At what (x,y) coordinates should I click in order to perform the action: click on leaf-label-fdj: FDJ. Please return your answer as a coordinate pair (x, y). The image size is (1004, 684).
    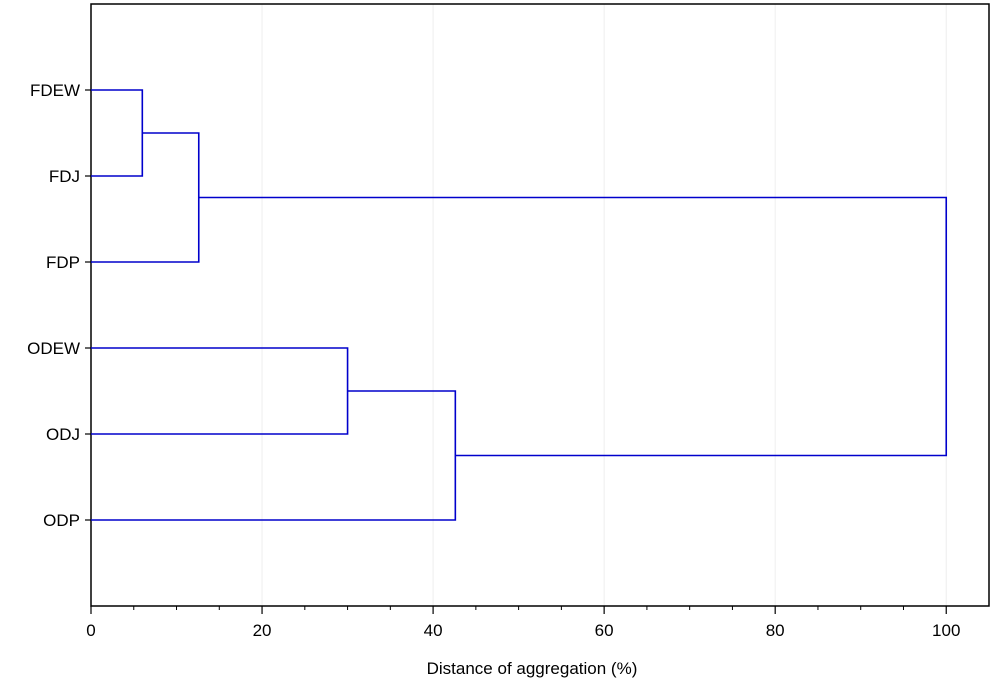
    Looking at the image, I should click on (64, 176).